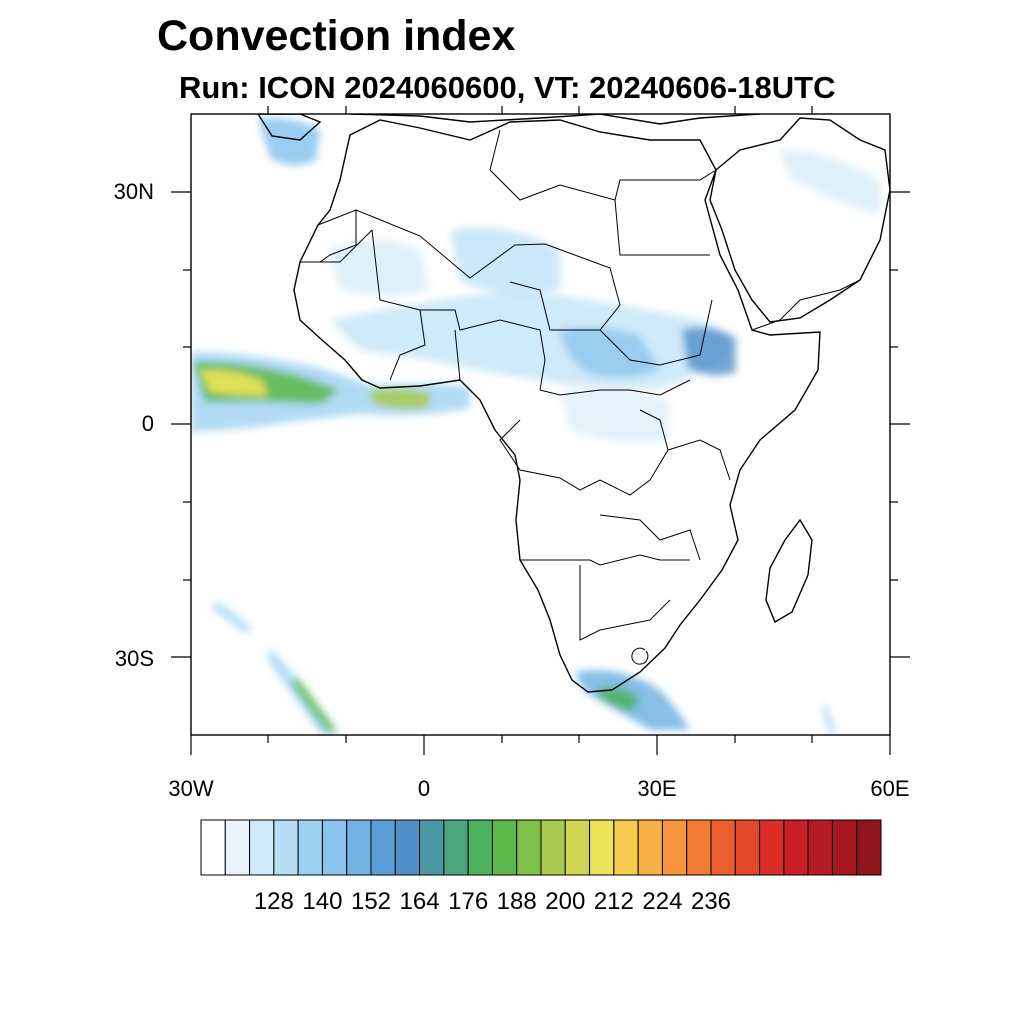 This screenshot has height=1024, width=1024. What do you see at coordinates (424, 788) in the screenshot?
I see `lon-label-0: 0` at bounding box center [424, 788].